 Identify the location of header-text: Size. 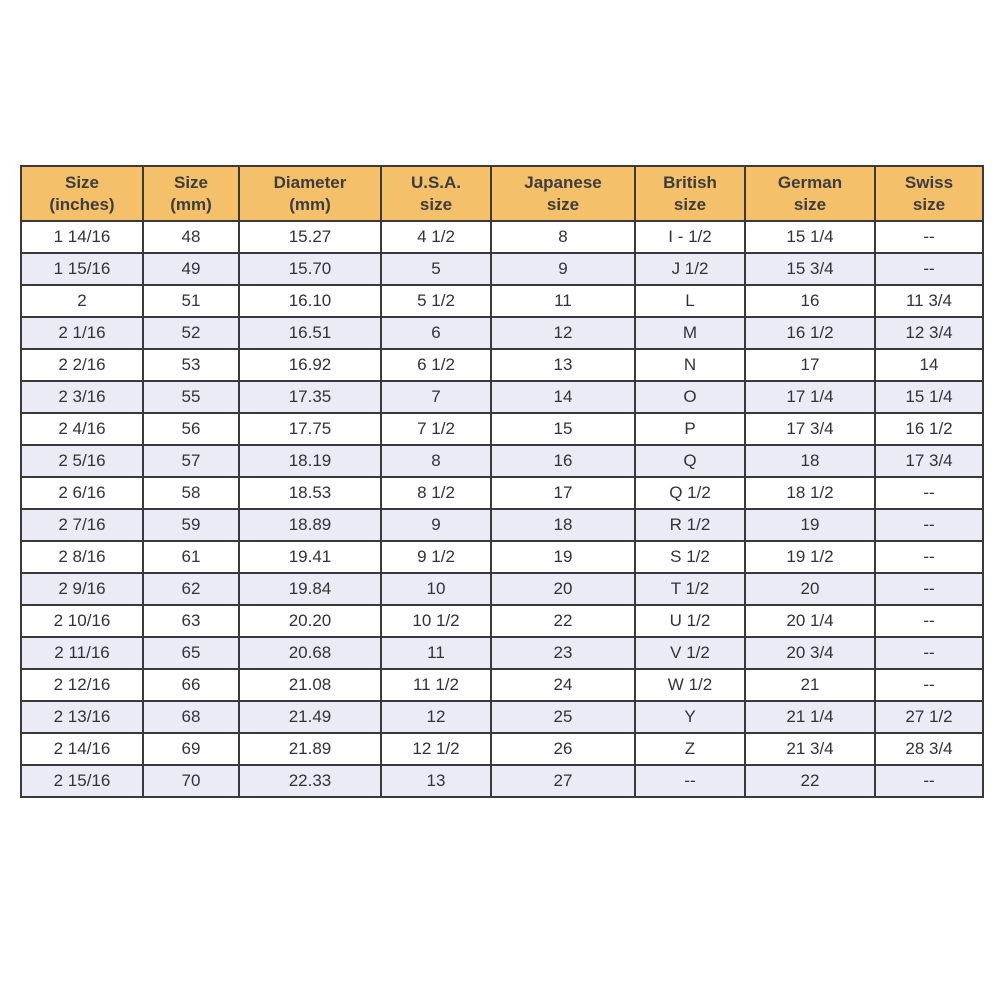
(82, 182).